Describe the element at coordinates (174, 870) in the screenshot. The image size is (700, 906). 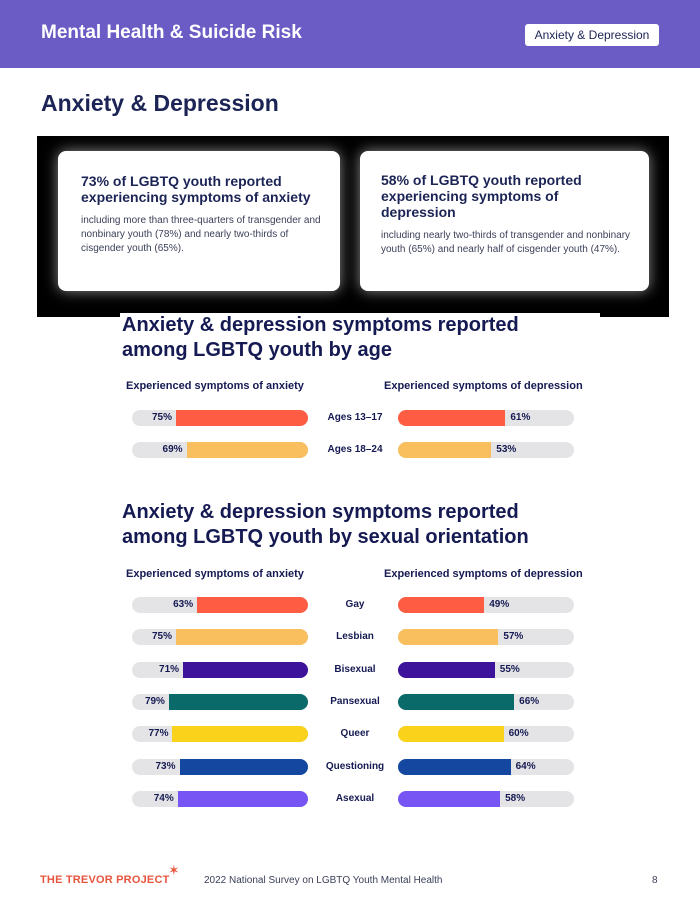
I see `star-icon: ✶` at that location.